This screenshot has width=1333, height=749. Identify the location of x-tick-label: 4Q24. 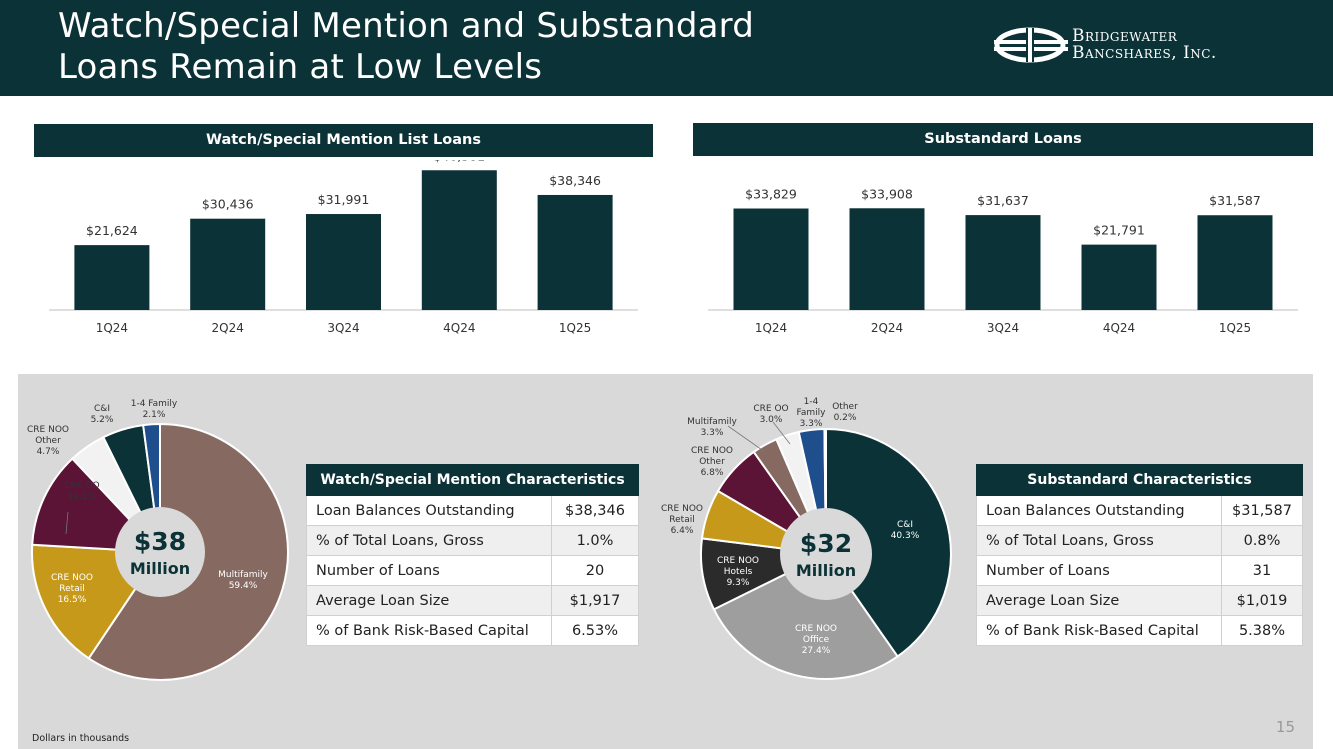
(459, 328).